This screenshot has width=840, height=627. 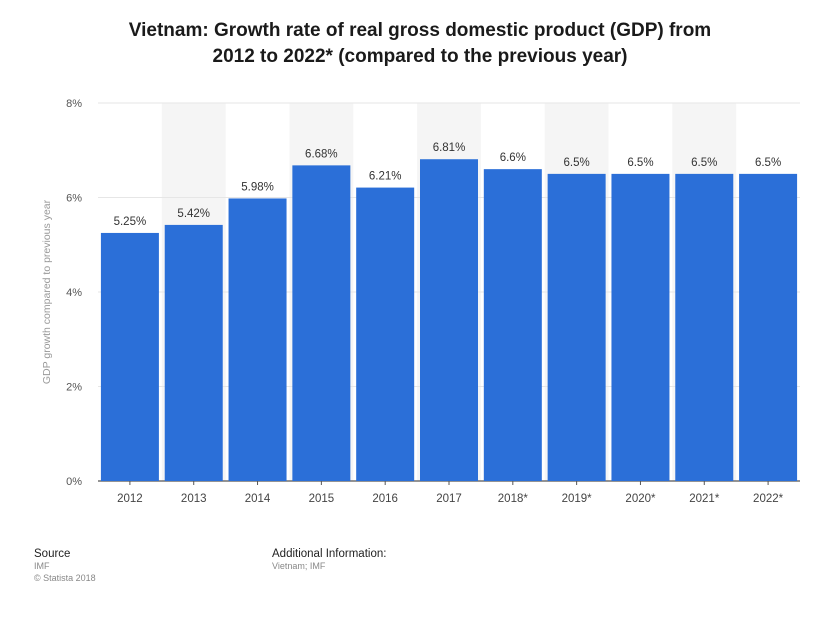 I want to click on data-label: 6.68%, so click(x=321, y=154).